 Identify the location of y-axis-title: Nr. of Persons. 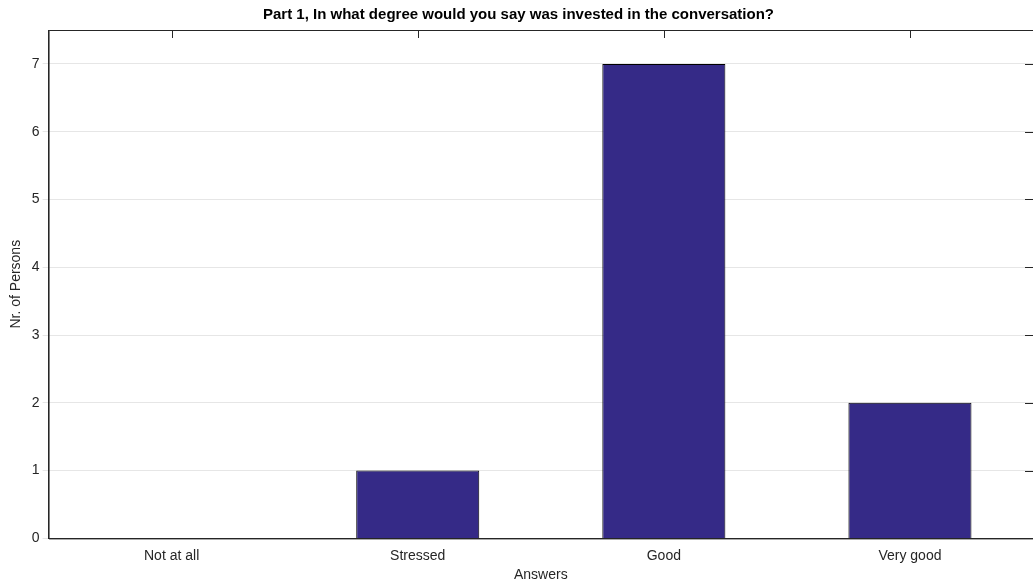
(15, 284).